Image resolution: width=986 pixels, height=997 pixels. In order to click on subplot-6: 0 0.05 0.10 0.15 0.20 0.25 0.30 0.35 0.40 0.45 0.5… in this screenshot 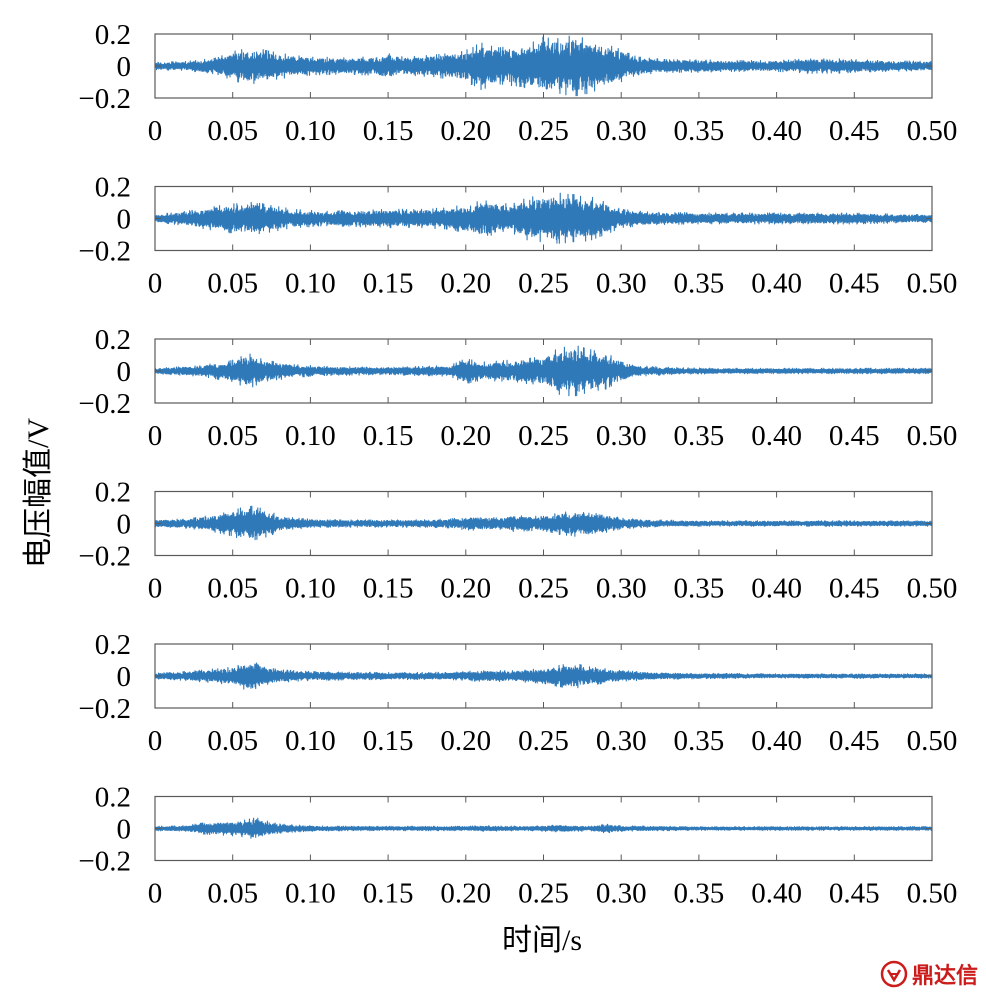, I will do `click(517, 846)`.